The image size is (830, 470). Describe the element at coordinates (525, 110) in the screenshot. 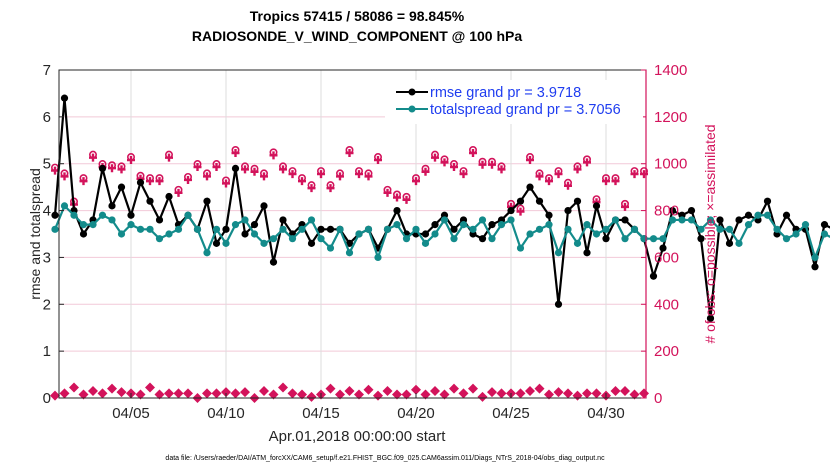

I see `legend-spread-label: totalspread grand pr = 3.7056` at that location.